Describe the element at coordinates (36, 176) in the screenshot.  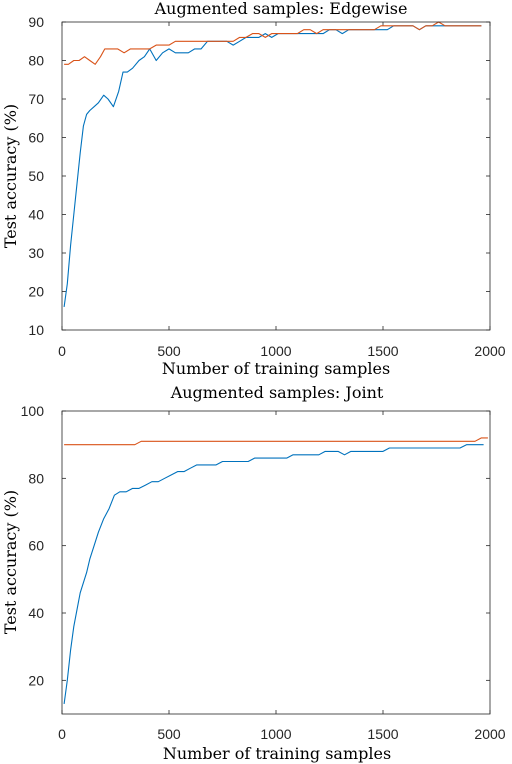
I see `y-tick-label: 50` at that location.